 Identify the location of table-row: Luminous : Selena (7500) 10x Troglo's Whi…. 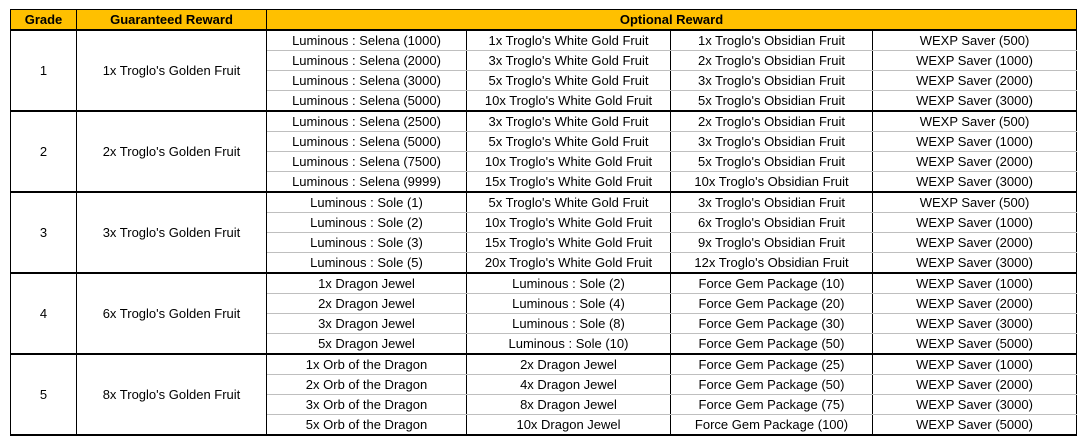
(544, 161).